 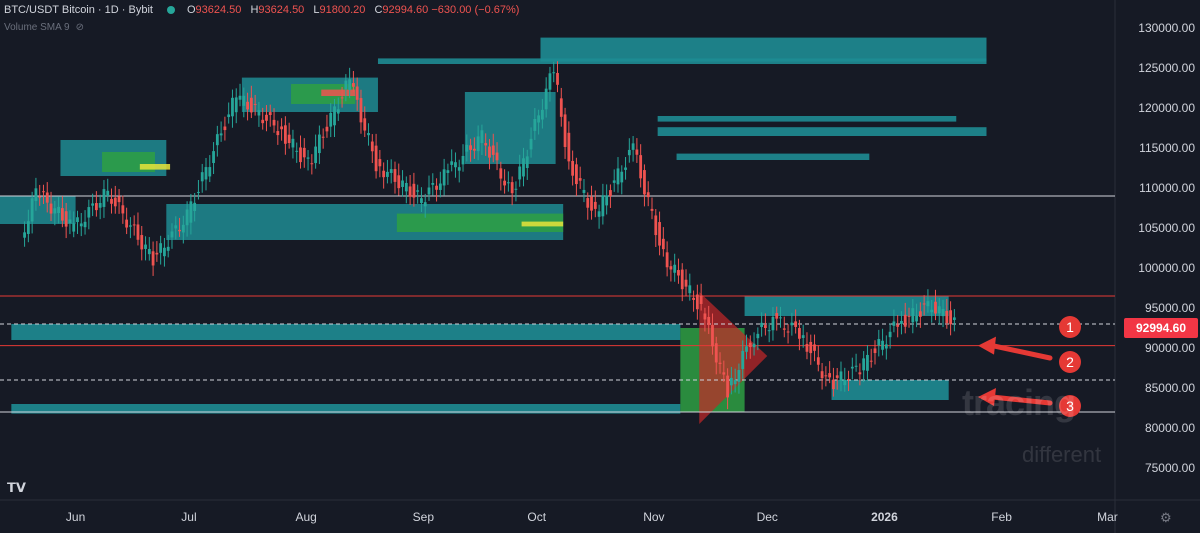 What do you see at coordinates (1167, 148) in the screenshot?
I see `y-tick-label: 115000.00` at bounding box center [1167, 148].